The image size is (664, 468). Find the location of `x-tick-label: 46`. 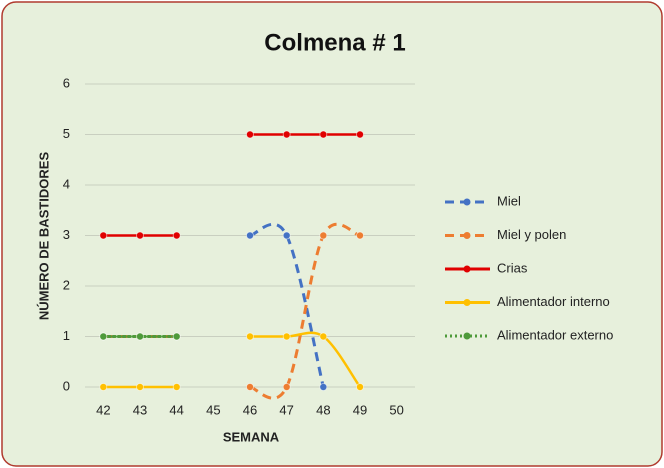

x-tick-label: 46 is located at coordinates (250, 409).